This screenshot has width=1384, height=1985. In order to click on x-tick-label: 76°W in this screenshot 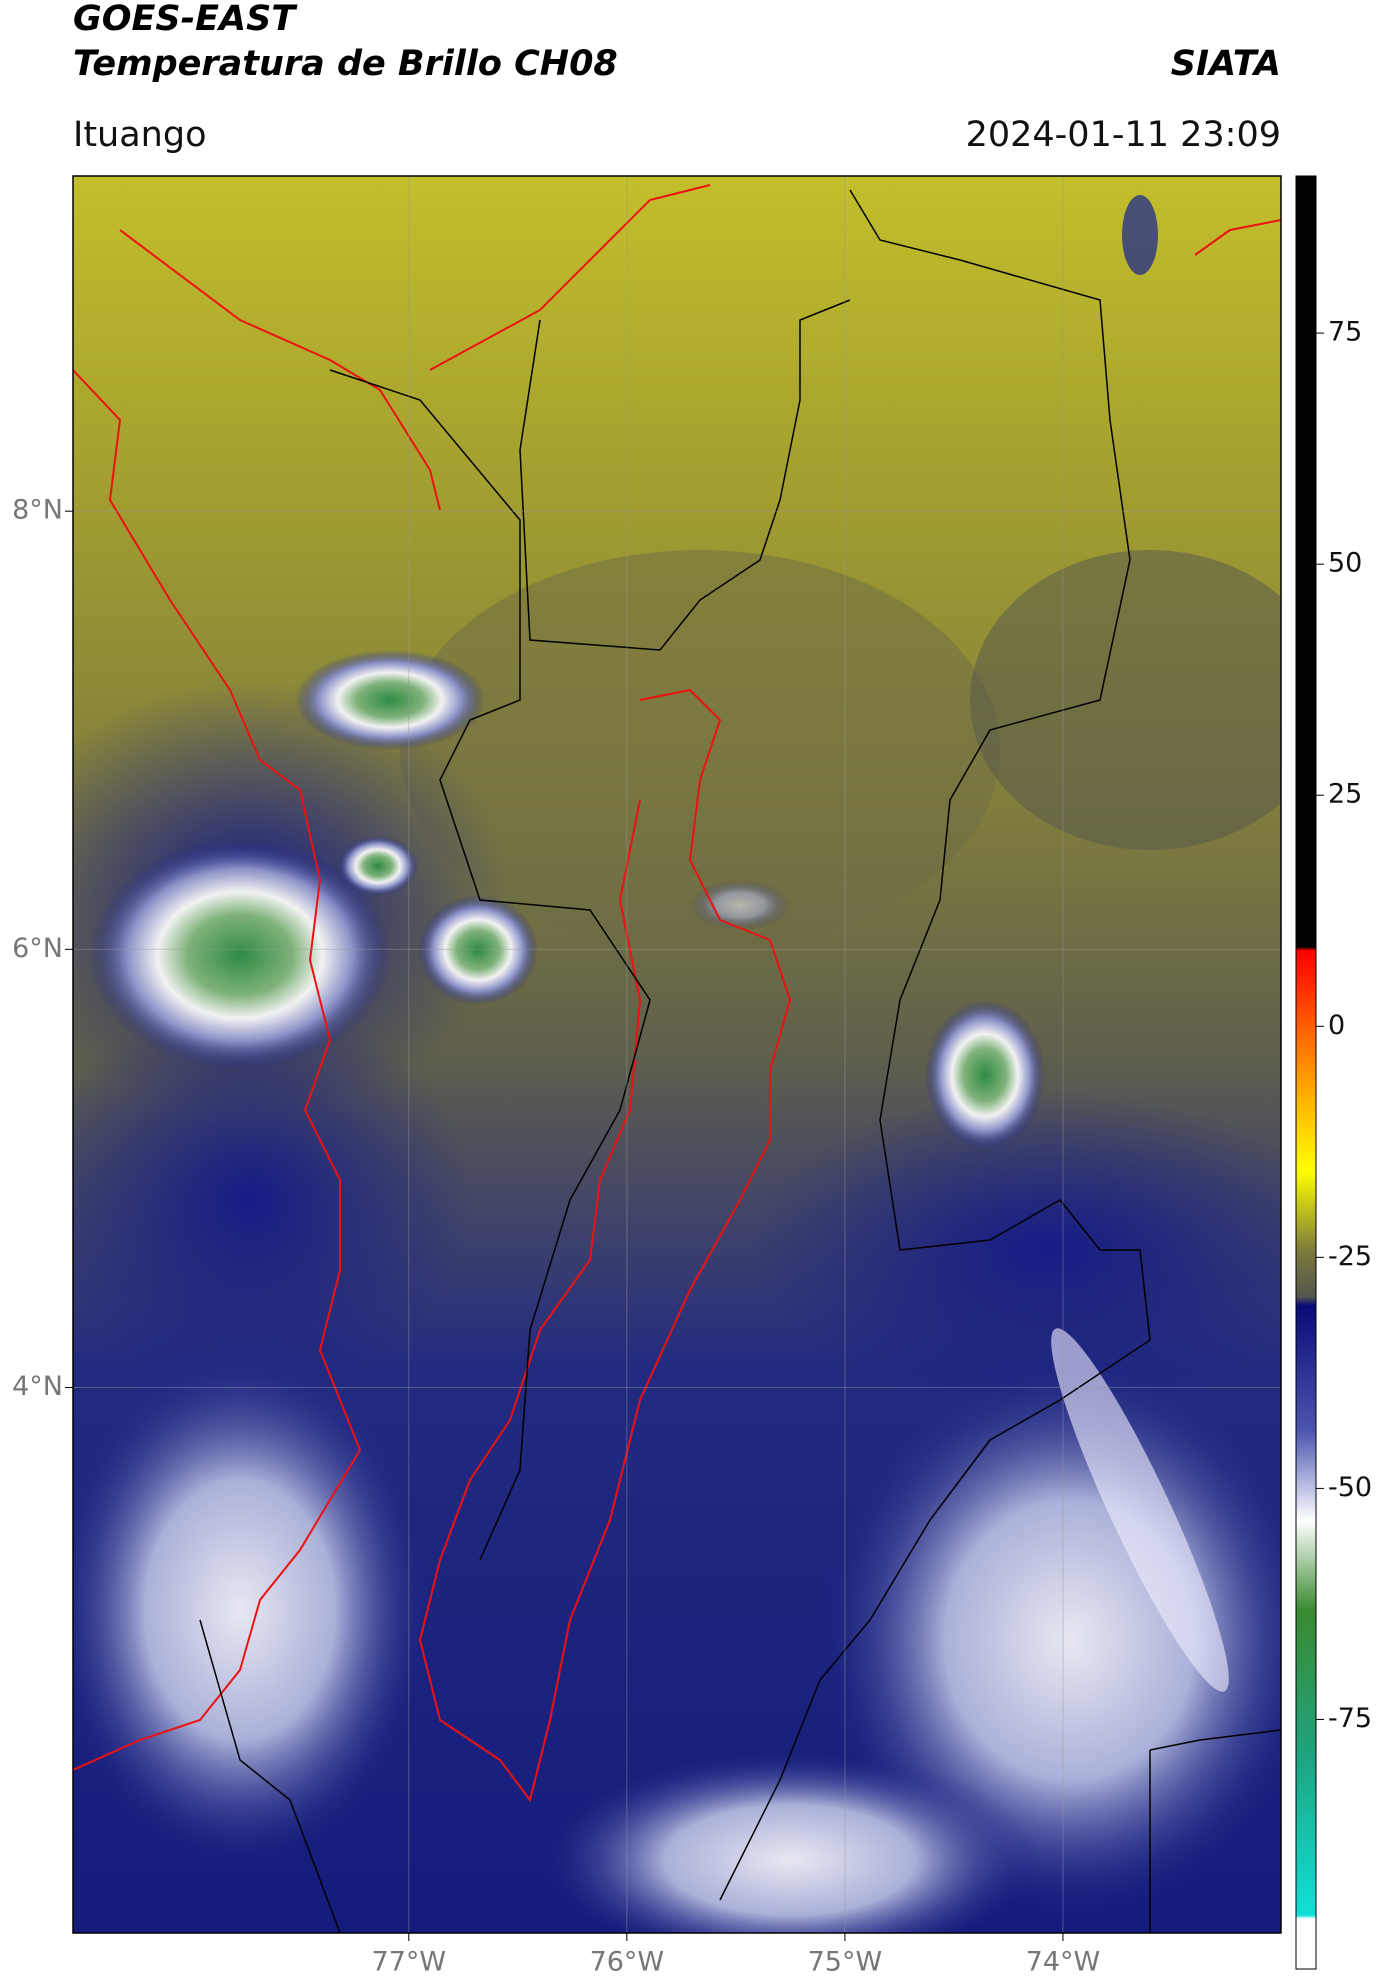, I will do `click(627, 1962)`.